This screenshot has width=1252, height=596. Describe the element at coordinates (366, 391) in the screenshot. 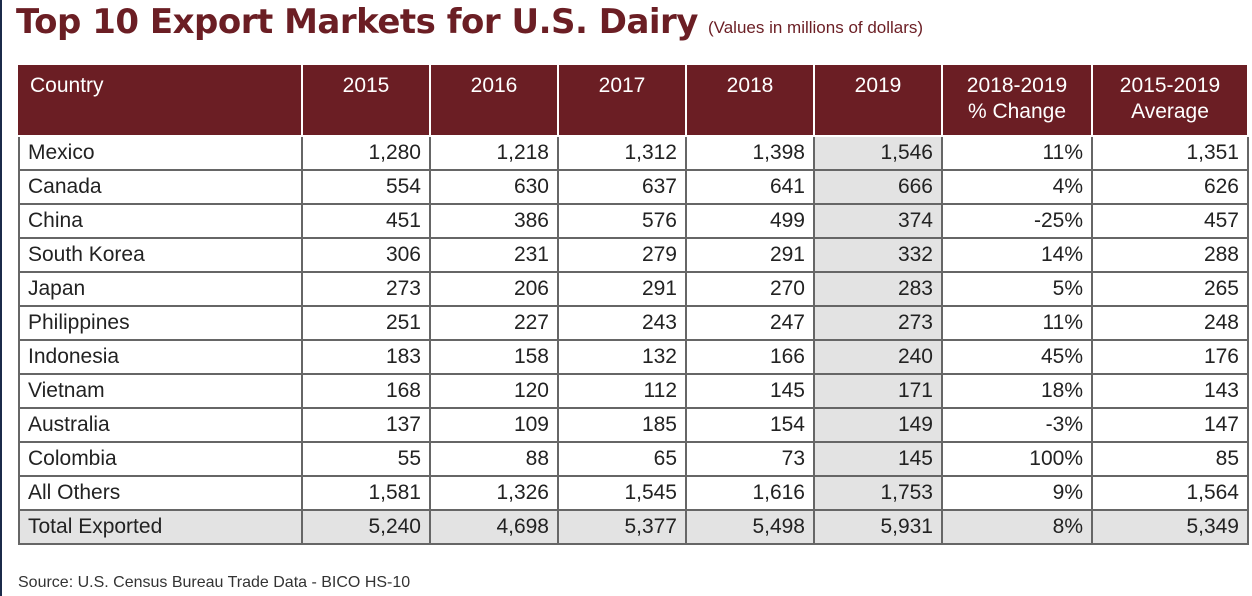

I see `value-cell: 168` at that location.